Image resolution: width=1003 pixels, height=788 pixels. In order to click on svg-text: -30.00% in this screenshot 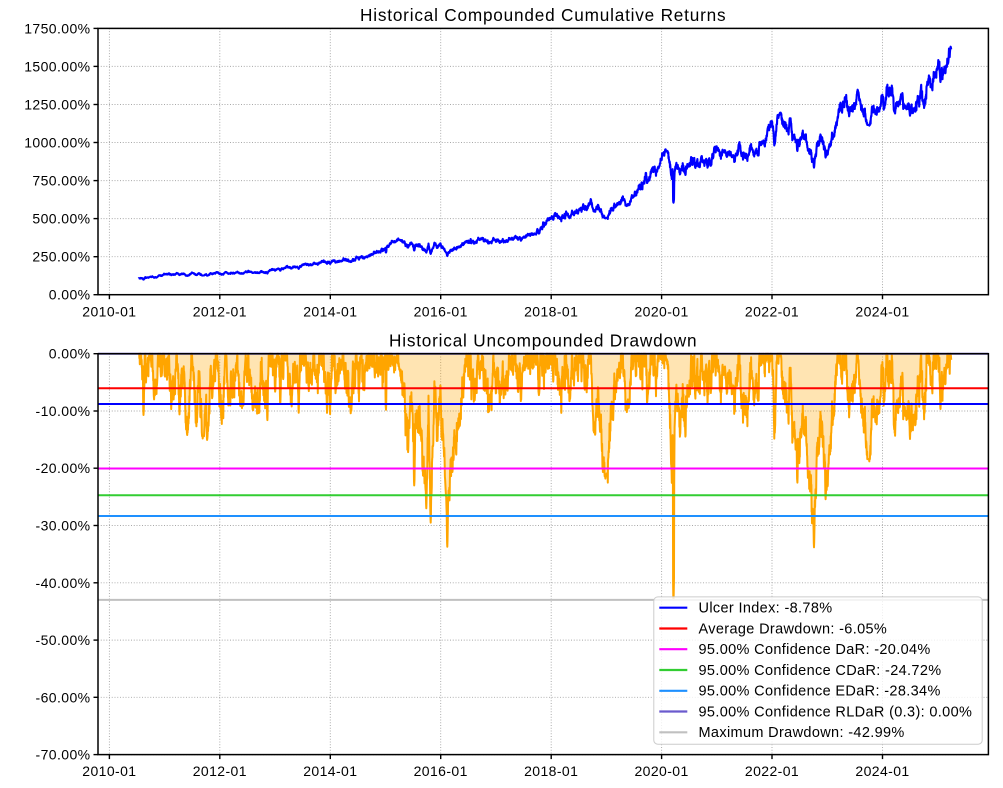, I will do `click(63, 526)`.